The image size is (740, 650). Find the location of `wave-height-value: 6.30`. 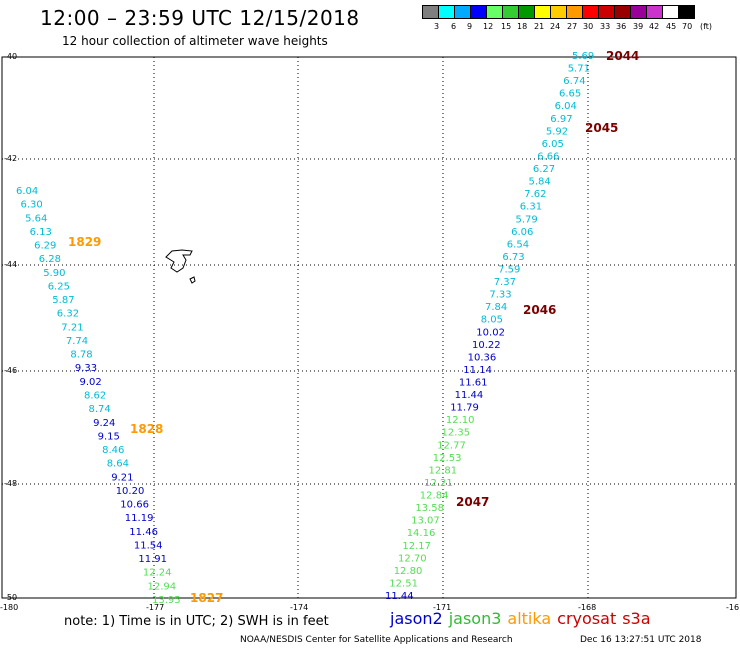

wave-height-value: 6.30 is located at coordinates (32, 205).